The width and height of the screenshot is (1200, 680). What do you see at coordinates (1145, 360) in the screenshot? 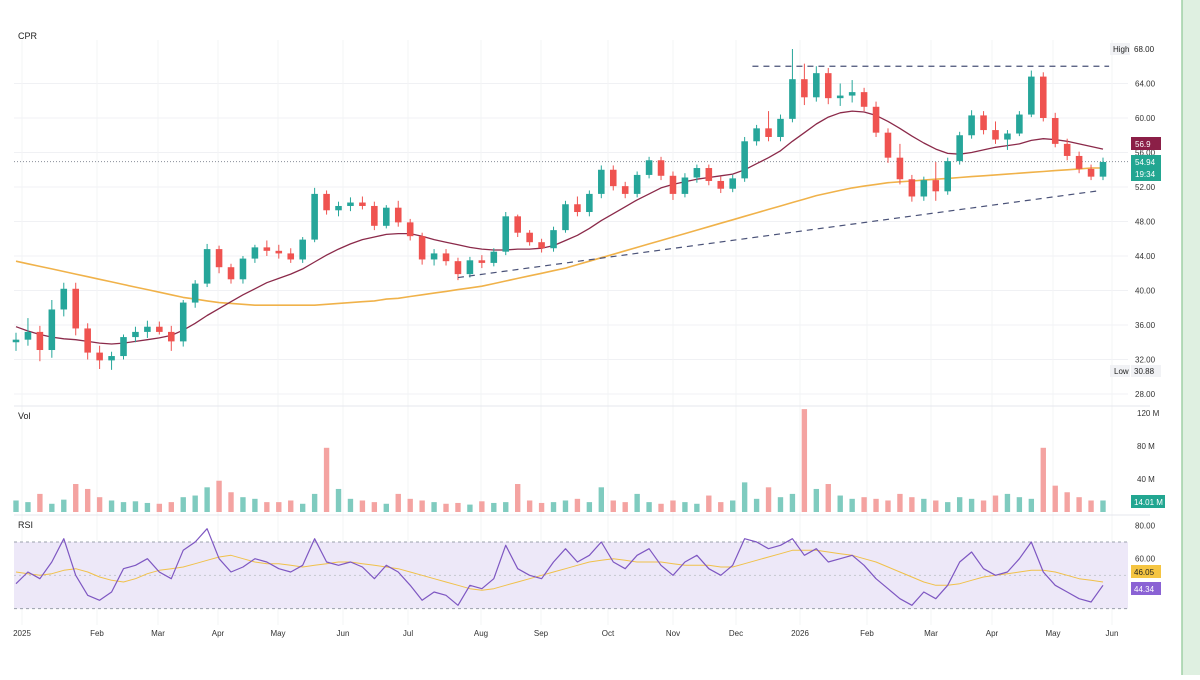
I see `price-tick-label: 32.00` at bounding box center [1145, 360].